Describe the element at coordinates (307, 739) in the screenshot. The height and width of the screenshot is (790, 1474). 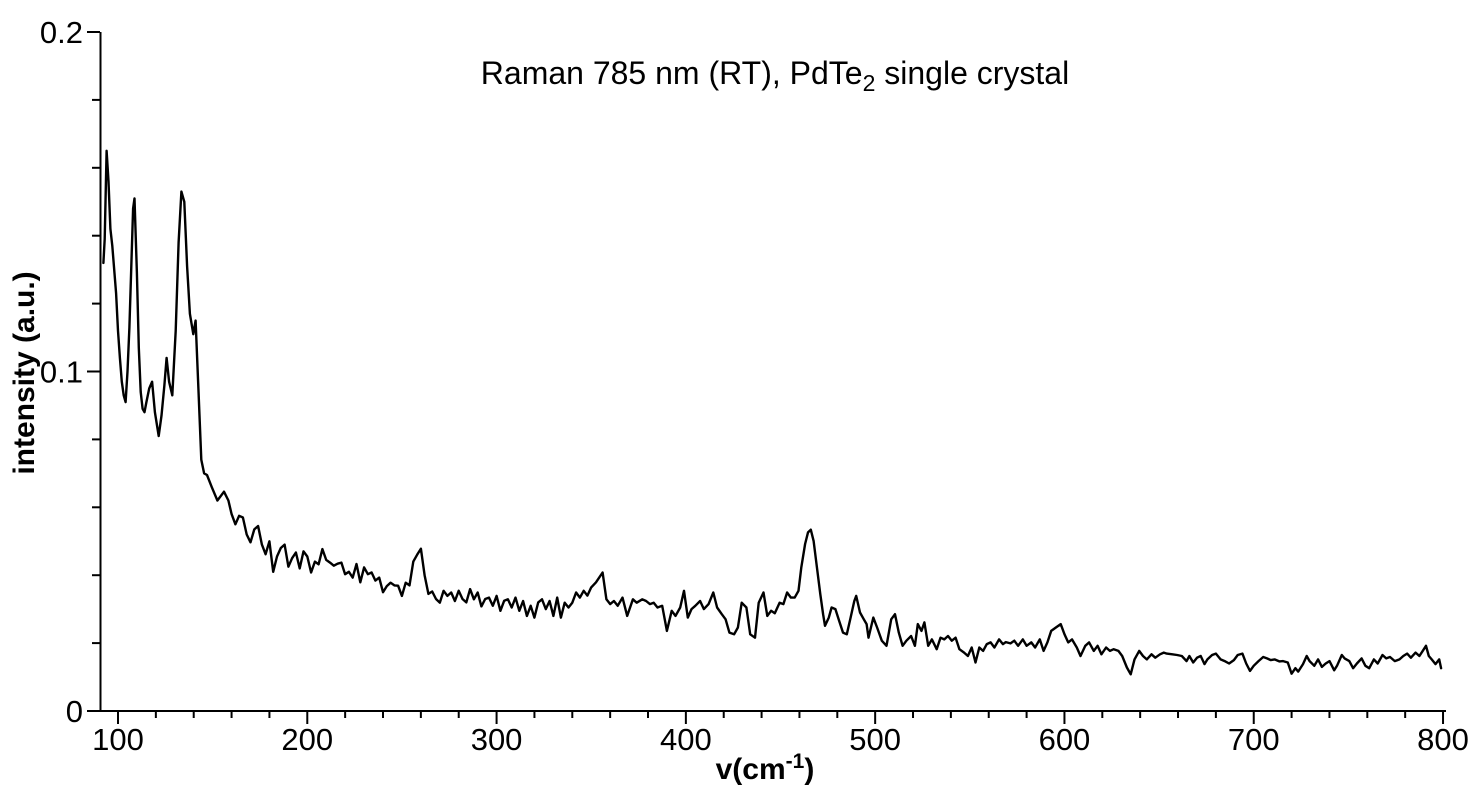
I see `x-tick-label: 200` at that location.